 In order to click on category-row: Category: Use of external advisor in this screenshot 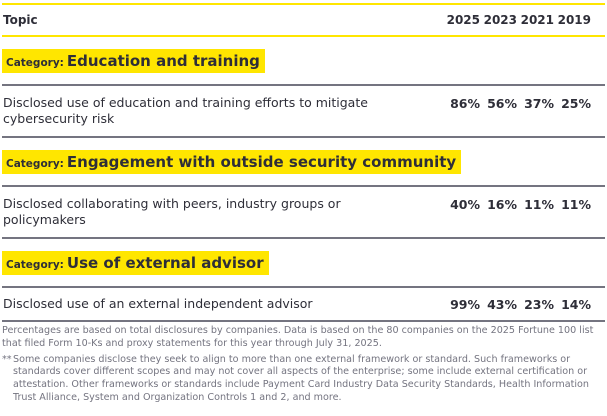, I will do `click(303, 262)`.